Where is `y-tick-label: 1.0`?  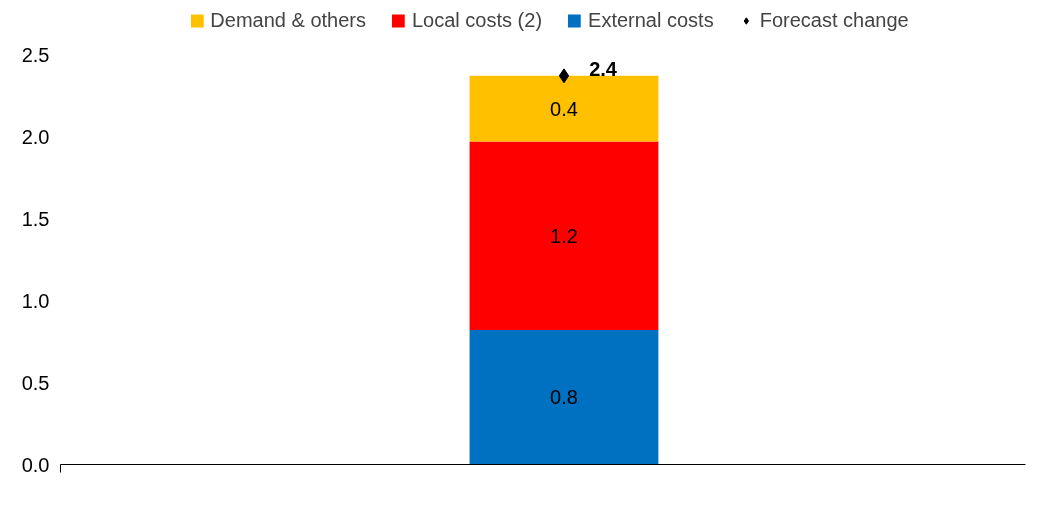
y-tick-label: 1.0 is located at coordinates (35, 300).